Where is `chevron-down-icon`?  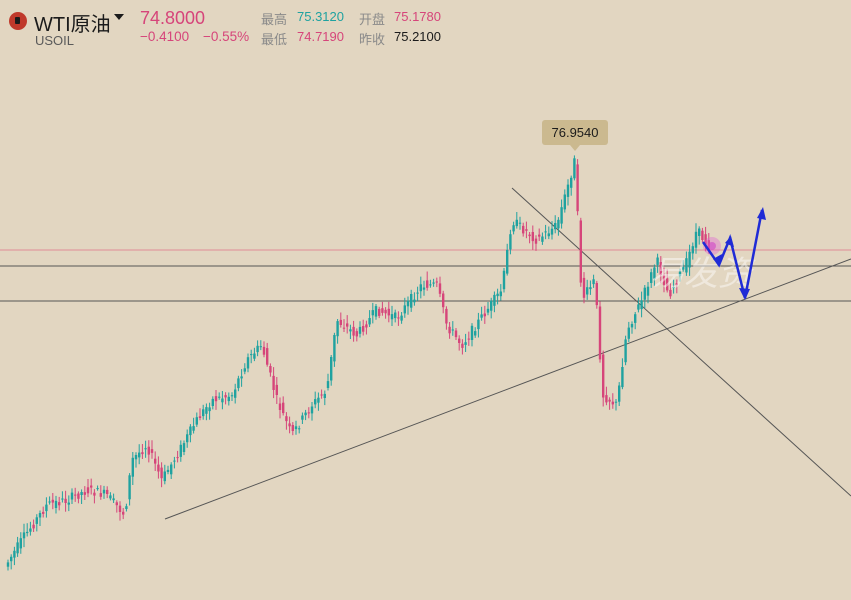 chevron-down-icon is located at coordinates (119, 17).